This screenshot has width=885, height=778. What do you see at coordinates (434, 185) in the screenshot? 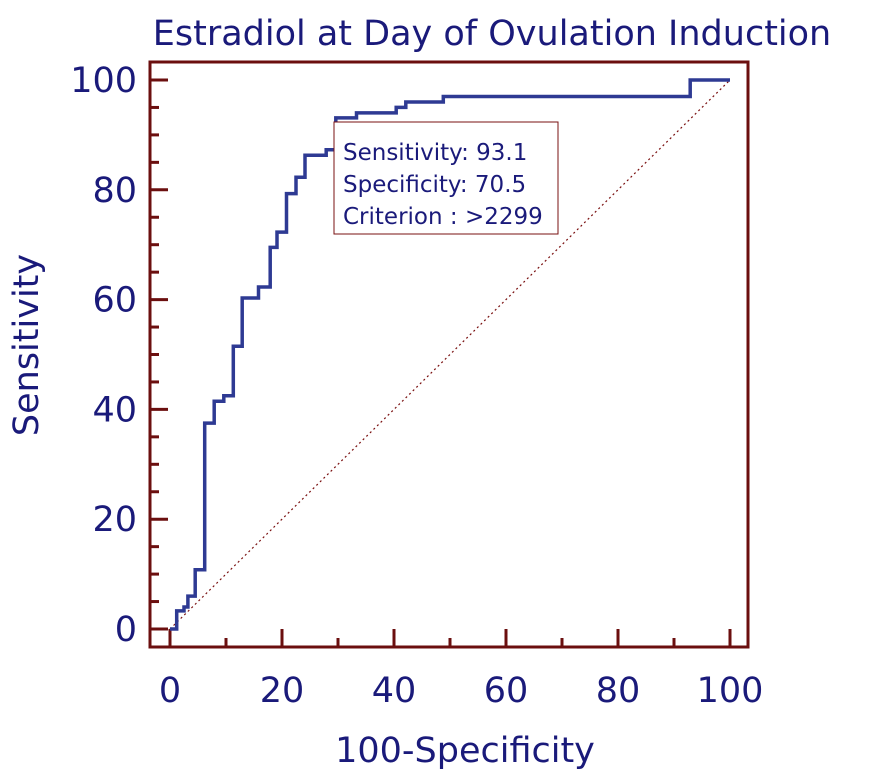
I see `annotation-specificity: Specificity: 70.5` at bounding box center [434, 185].